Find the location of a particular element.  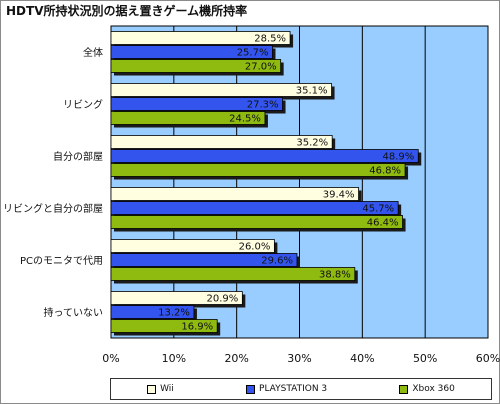

bar-value-label: 38.8% is located at coordinates (335, 275).